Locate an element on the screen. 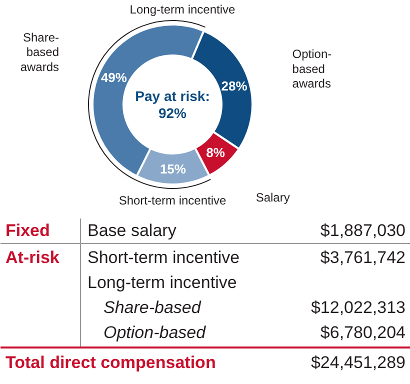 Image resolution: width=410 pixels, height=384 pixels. text: Fixed is located at coordinates (28, 230).